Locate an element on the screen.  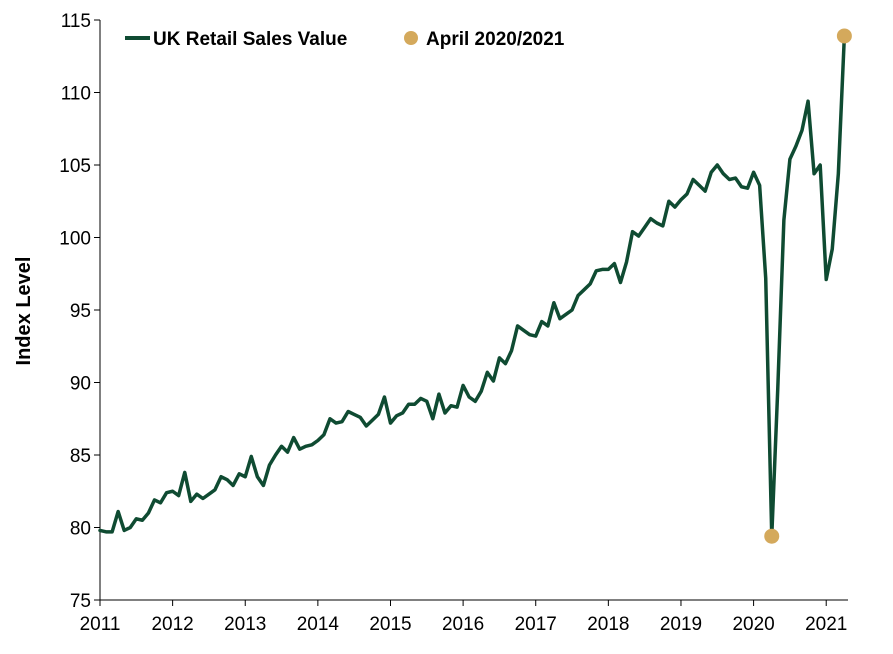
legend-label-april: April 2020/2021 is located at coordinates (495, 39).